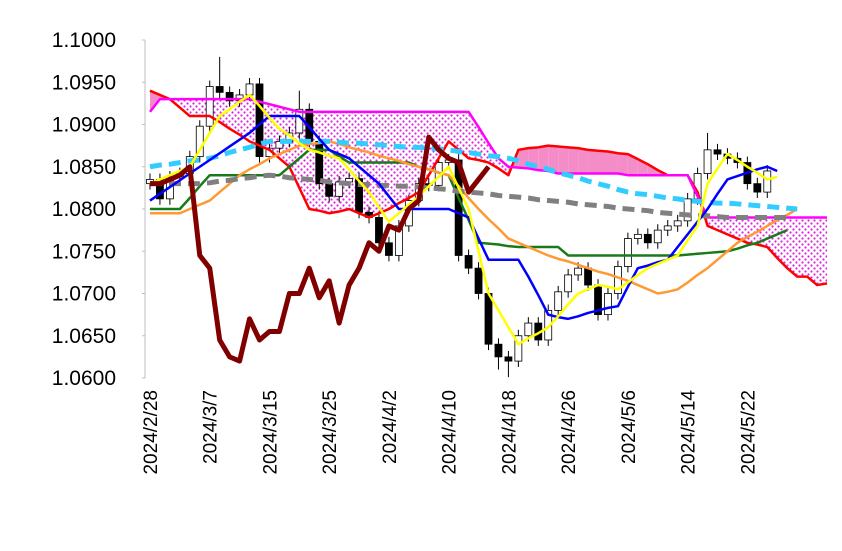 The width and height of the screenshot is (842, 551). What do you see at coordinates (569, 432) in the screenshot?
I see `x-tick-label: 2024/4/26` at bounding box center [569, 432].